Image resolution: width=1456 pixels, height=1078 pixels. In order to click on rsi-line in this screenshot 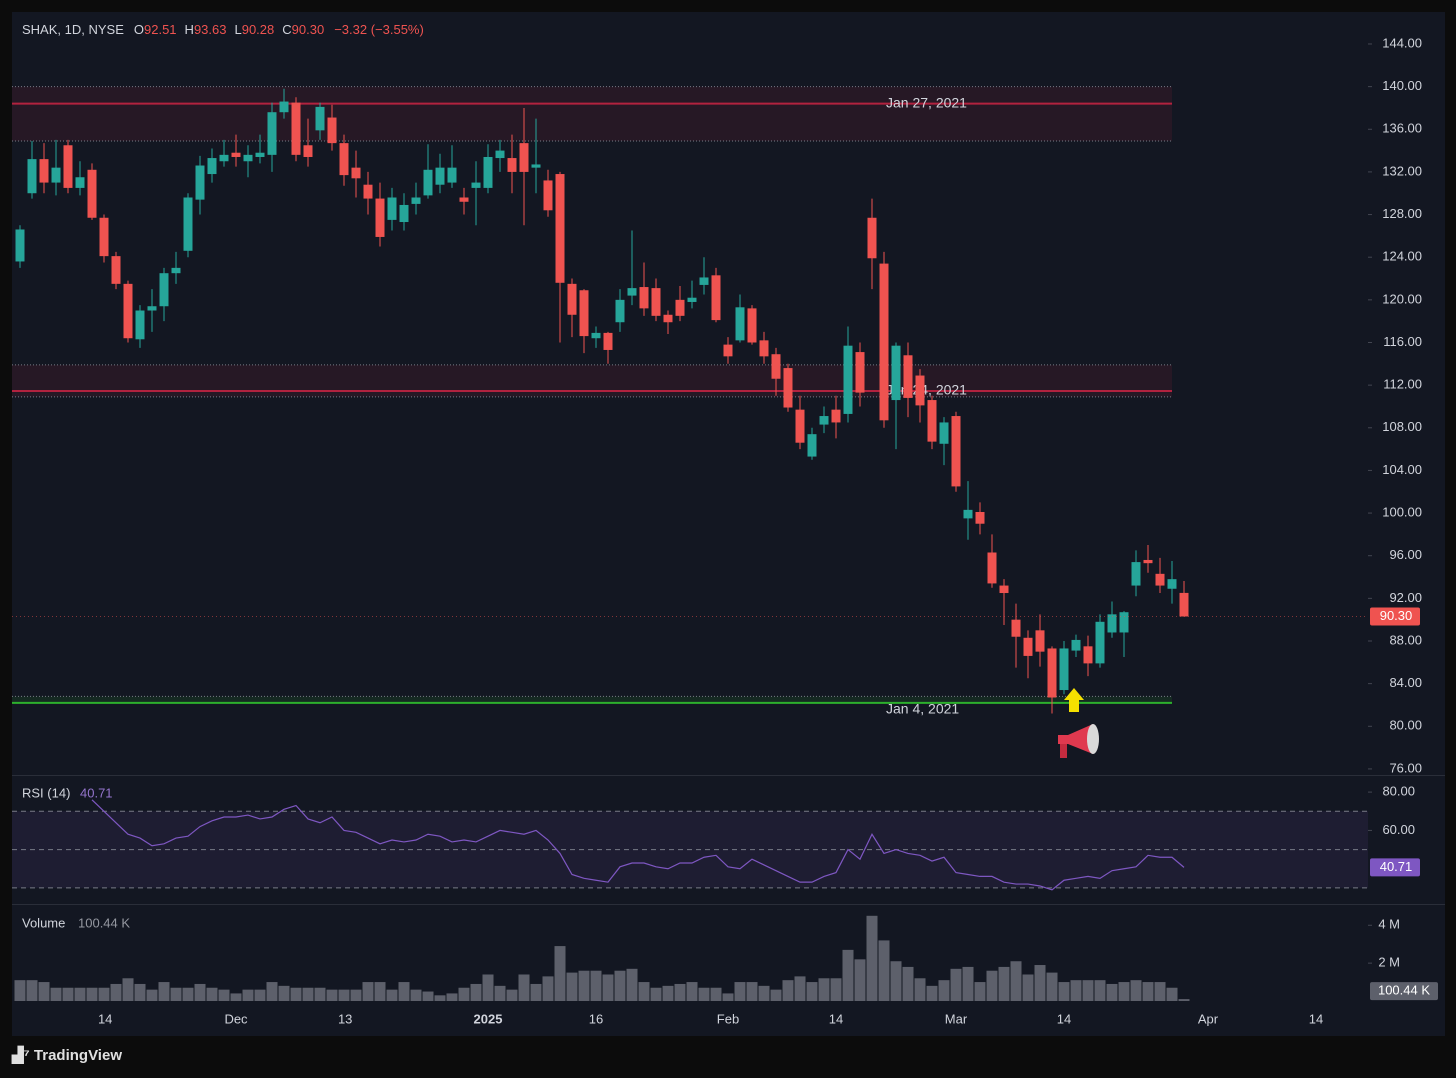, I will do `click(638, 845)`.